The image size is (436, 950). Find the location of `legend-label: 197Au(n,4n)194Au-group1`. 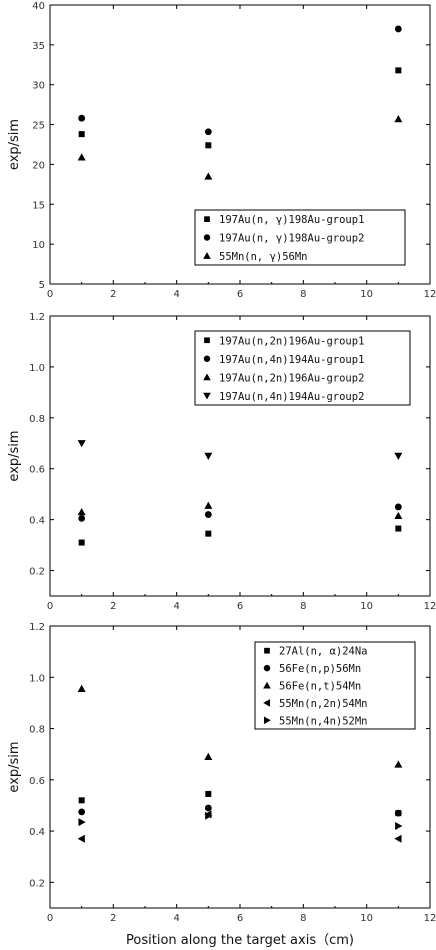

legend-label: 197Au(n,4n)194Au-group1 is located at coordinates (291, 360).